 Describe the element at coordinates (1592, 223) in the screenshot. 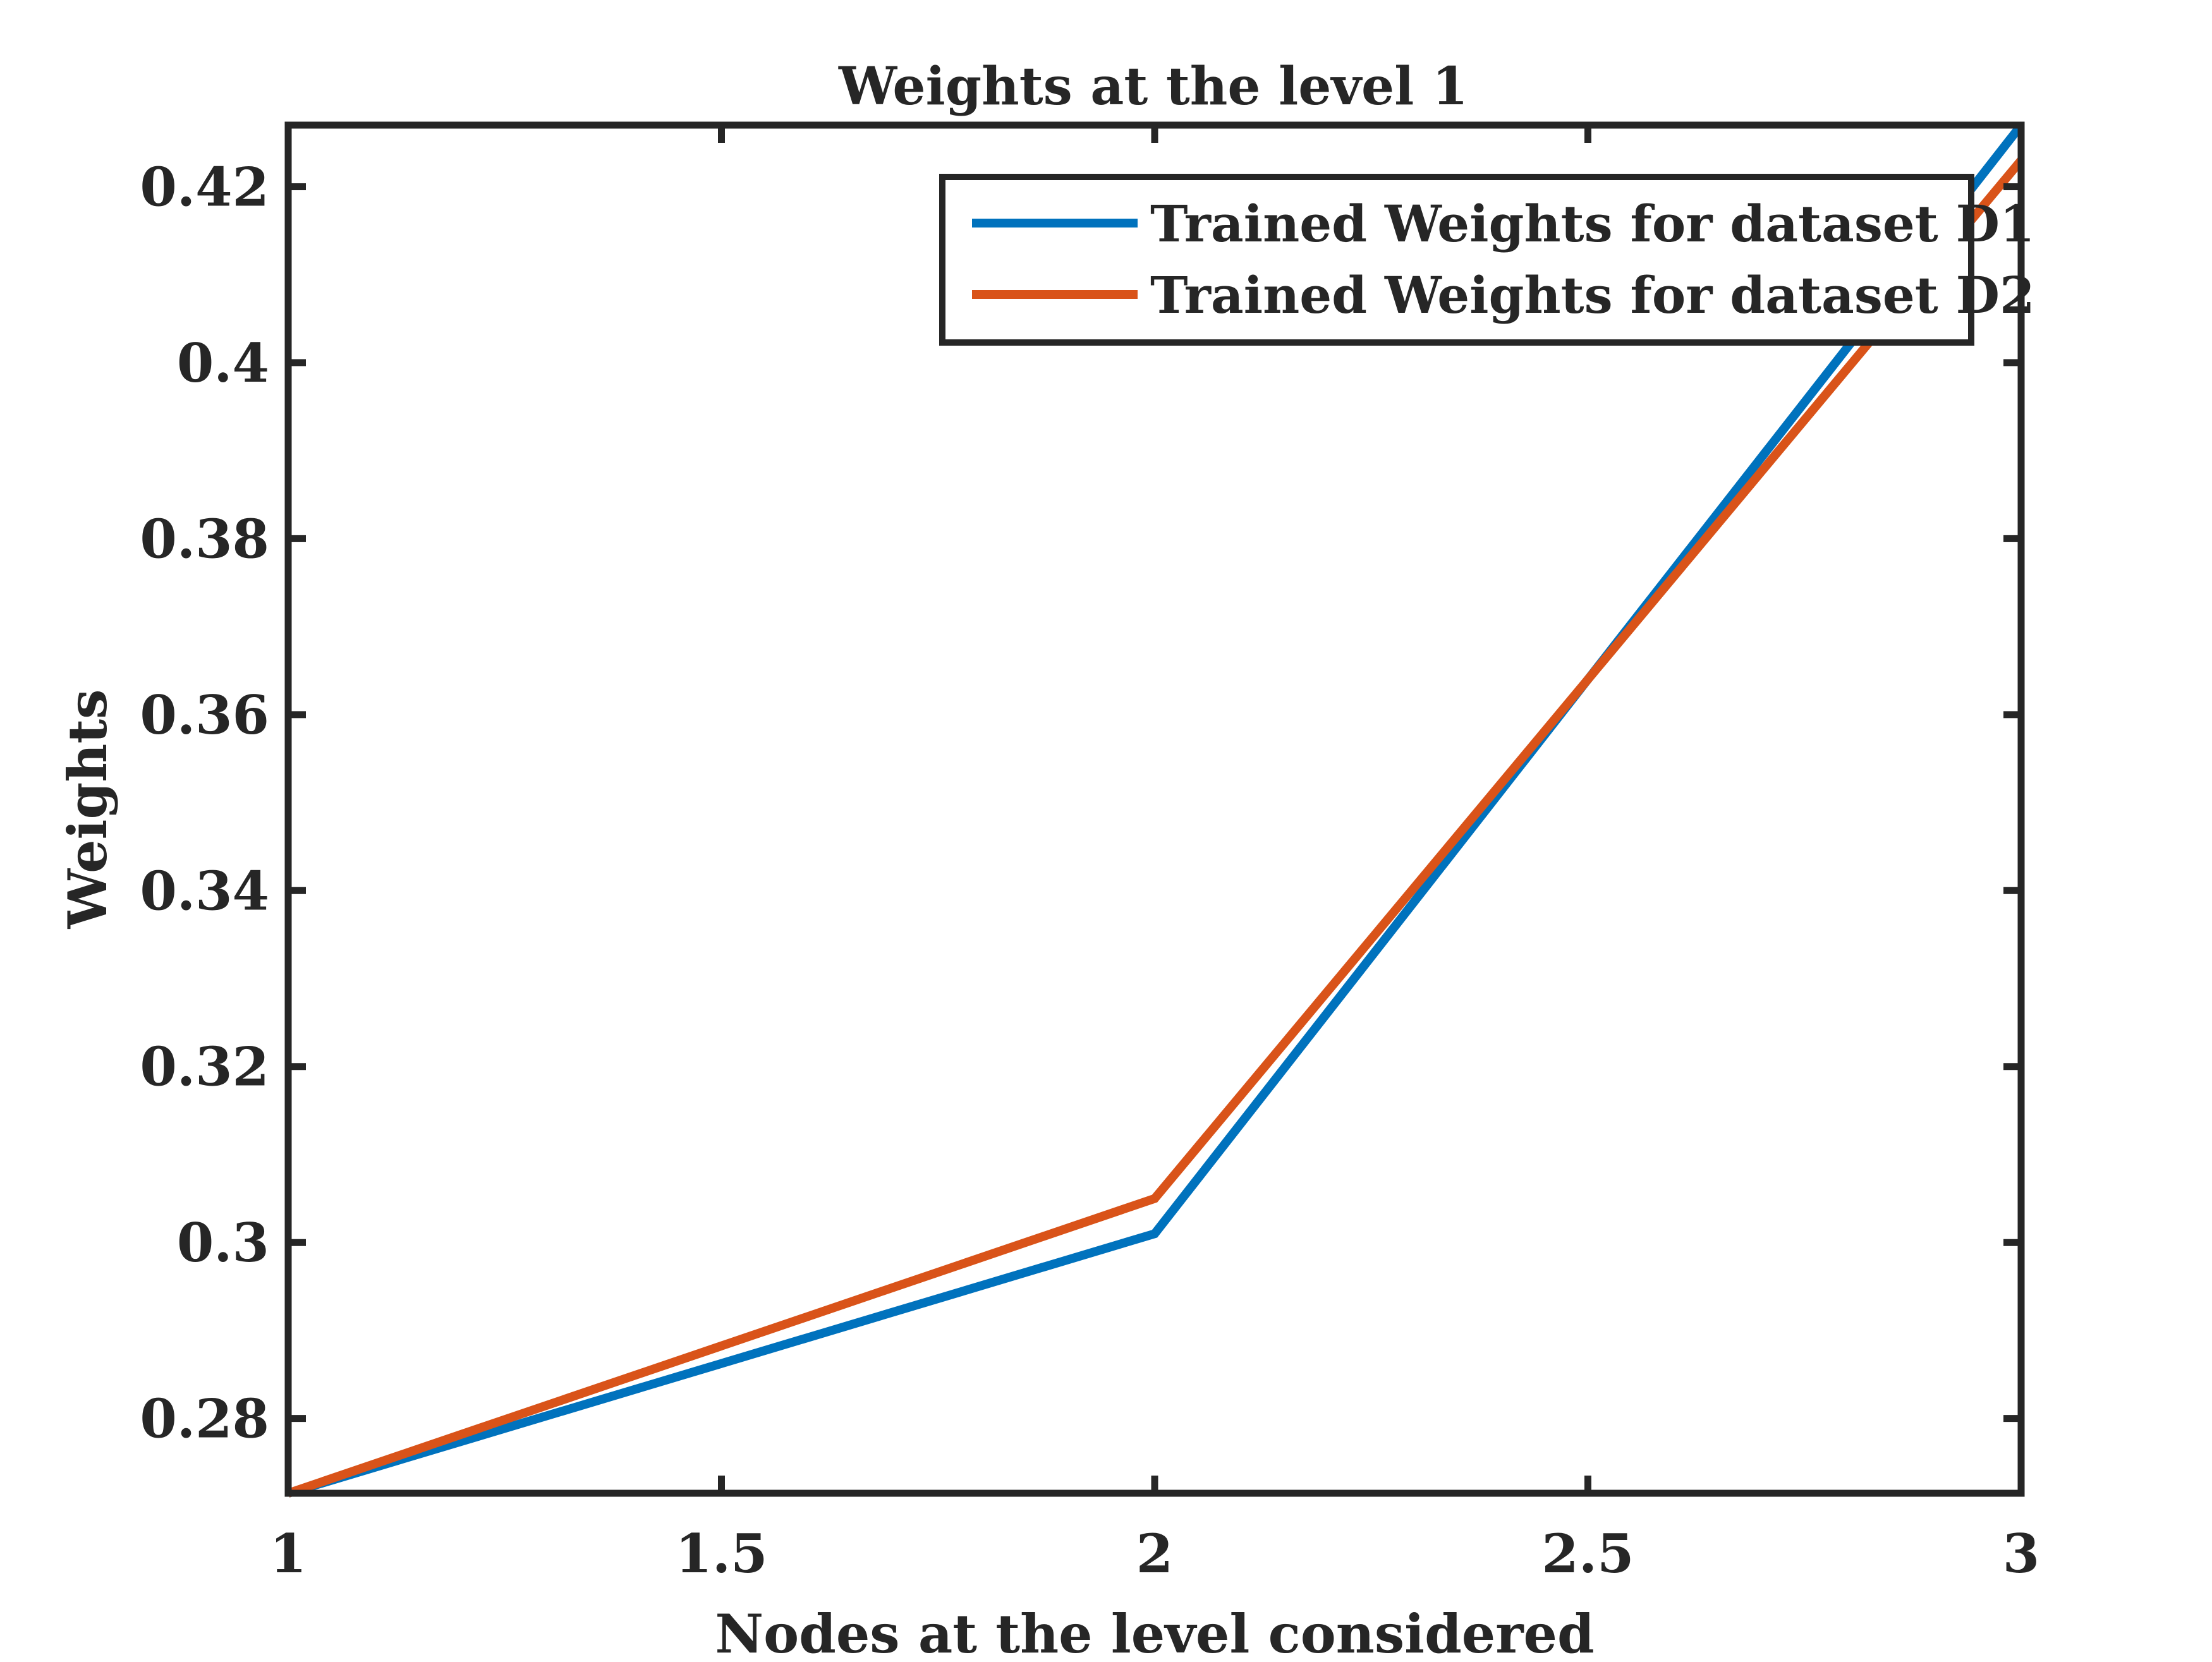

I see `legend-label-d1: Trained Weights for dataset D1` at that location.